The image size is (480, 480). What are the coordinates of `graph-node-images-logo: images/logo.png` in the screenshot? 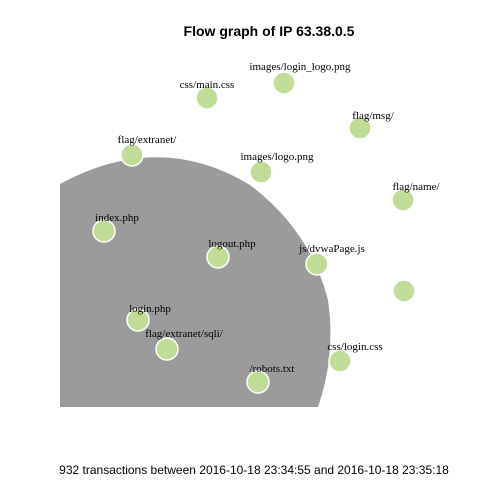 It's located at (277, 167).